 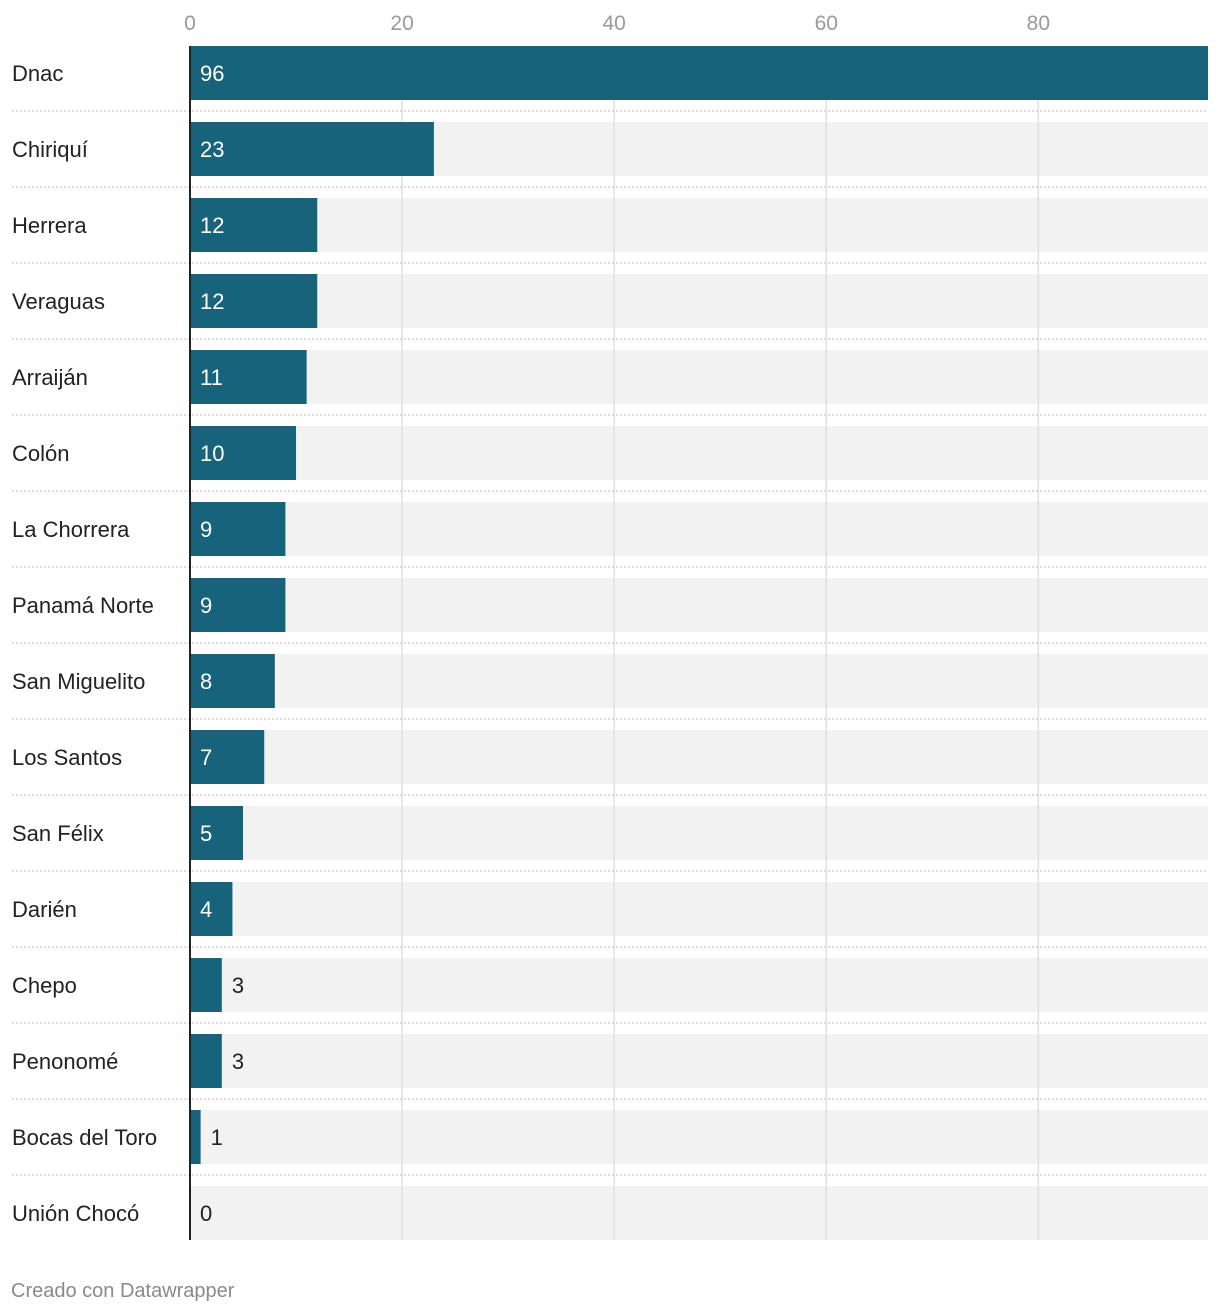 I want to click on category-label: Darién, so click(x=44, y=909).